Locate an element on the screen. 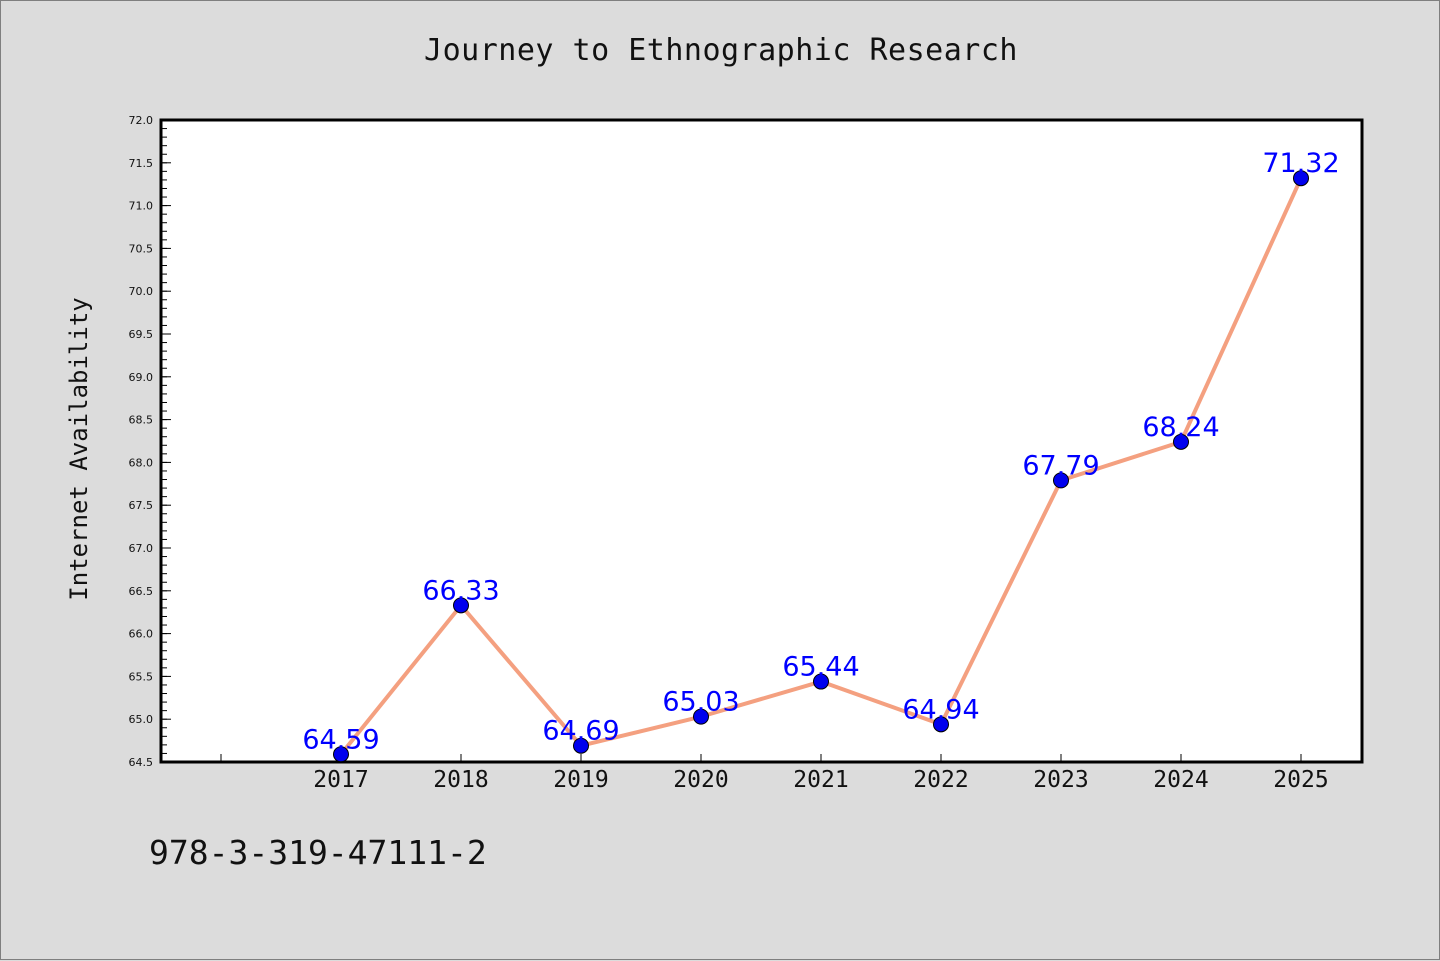  y-tick-label: 72.0 is located at coordinates (141, 120).